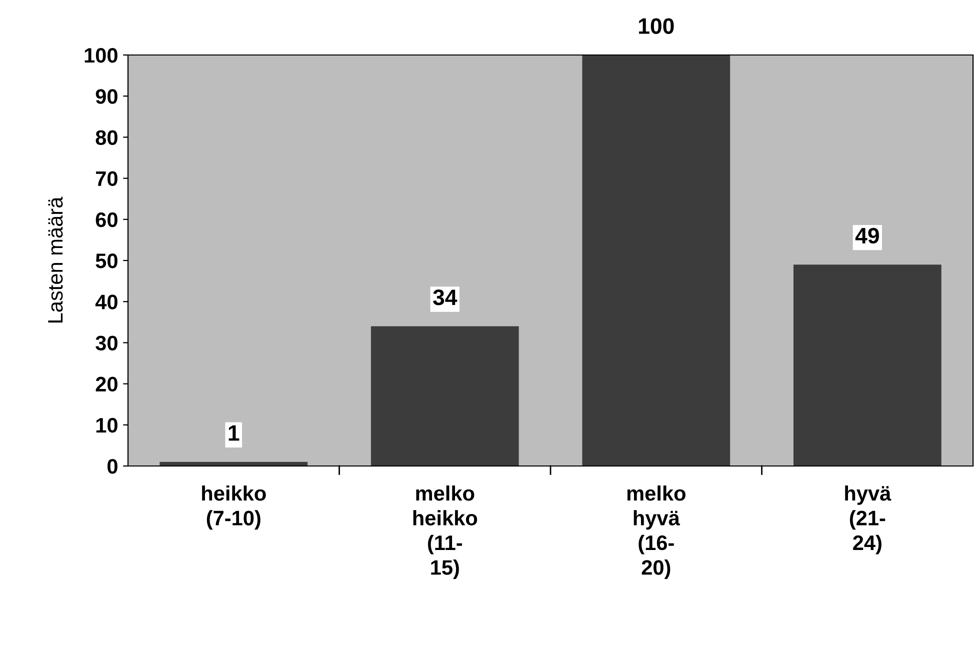  What do you see at coordinates (107, 425) in the screenshot?
I see `y-tick-label: 10` at bounding box center [107, 425].